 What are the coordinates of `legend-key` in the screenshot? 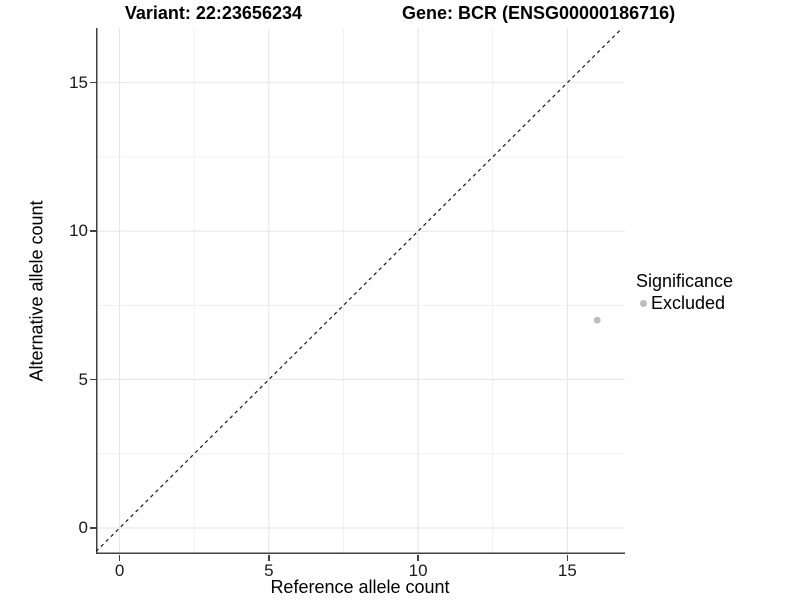 It's located at (643, 304).